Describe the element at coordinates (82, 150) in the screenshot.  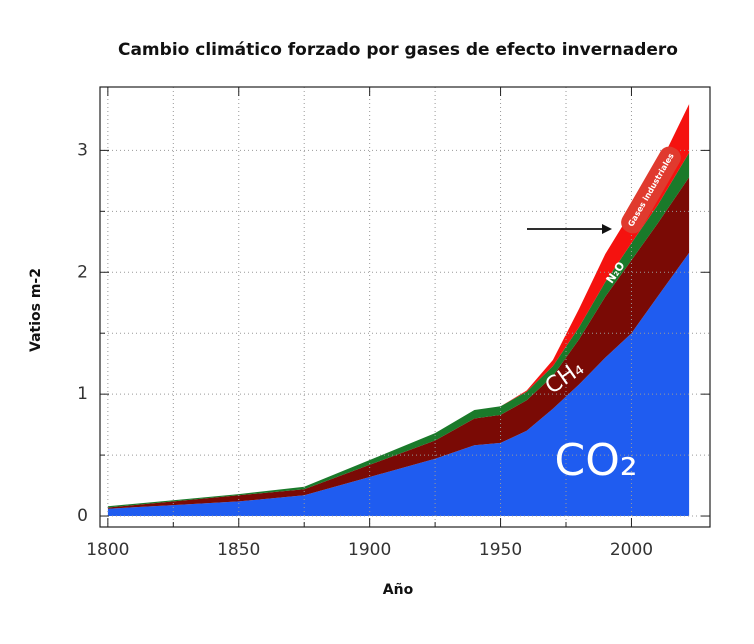
I see `y-tick-label: 3` at that location.